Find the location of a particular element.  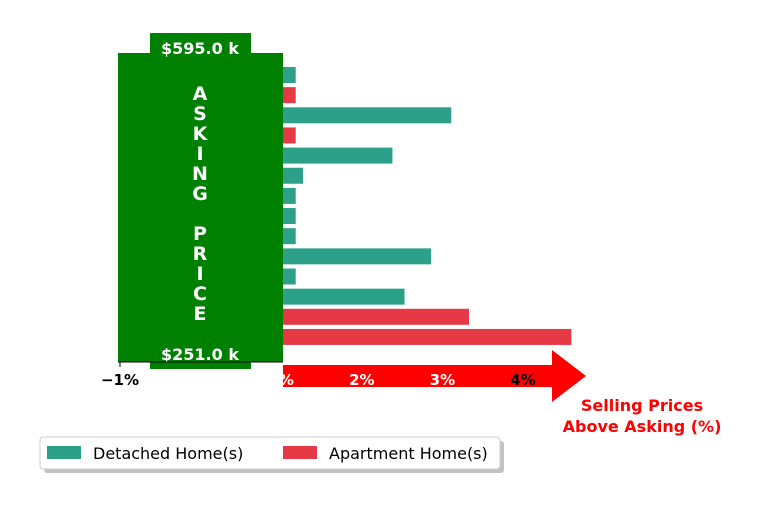

x-tick-label: 3% is located at coordinates (442, 380).